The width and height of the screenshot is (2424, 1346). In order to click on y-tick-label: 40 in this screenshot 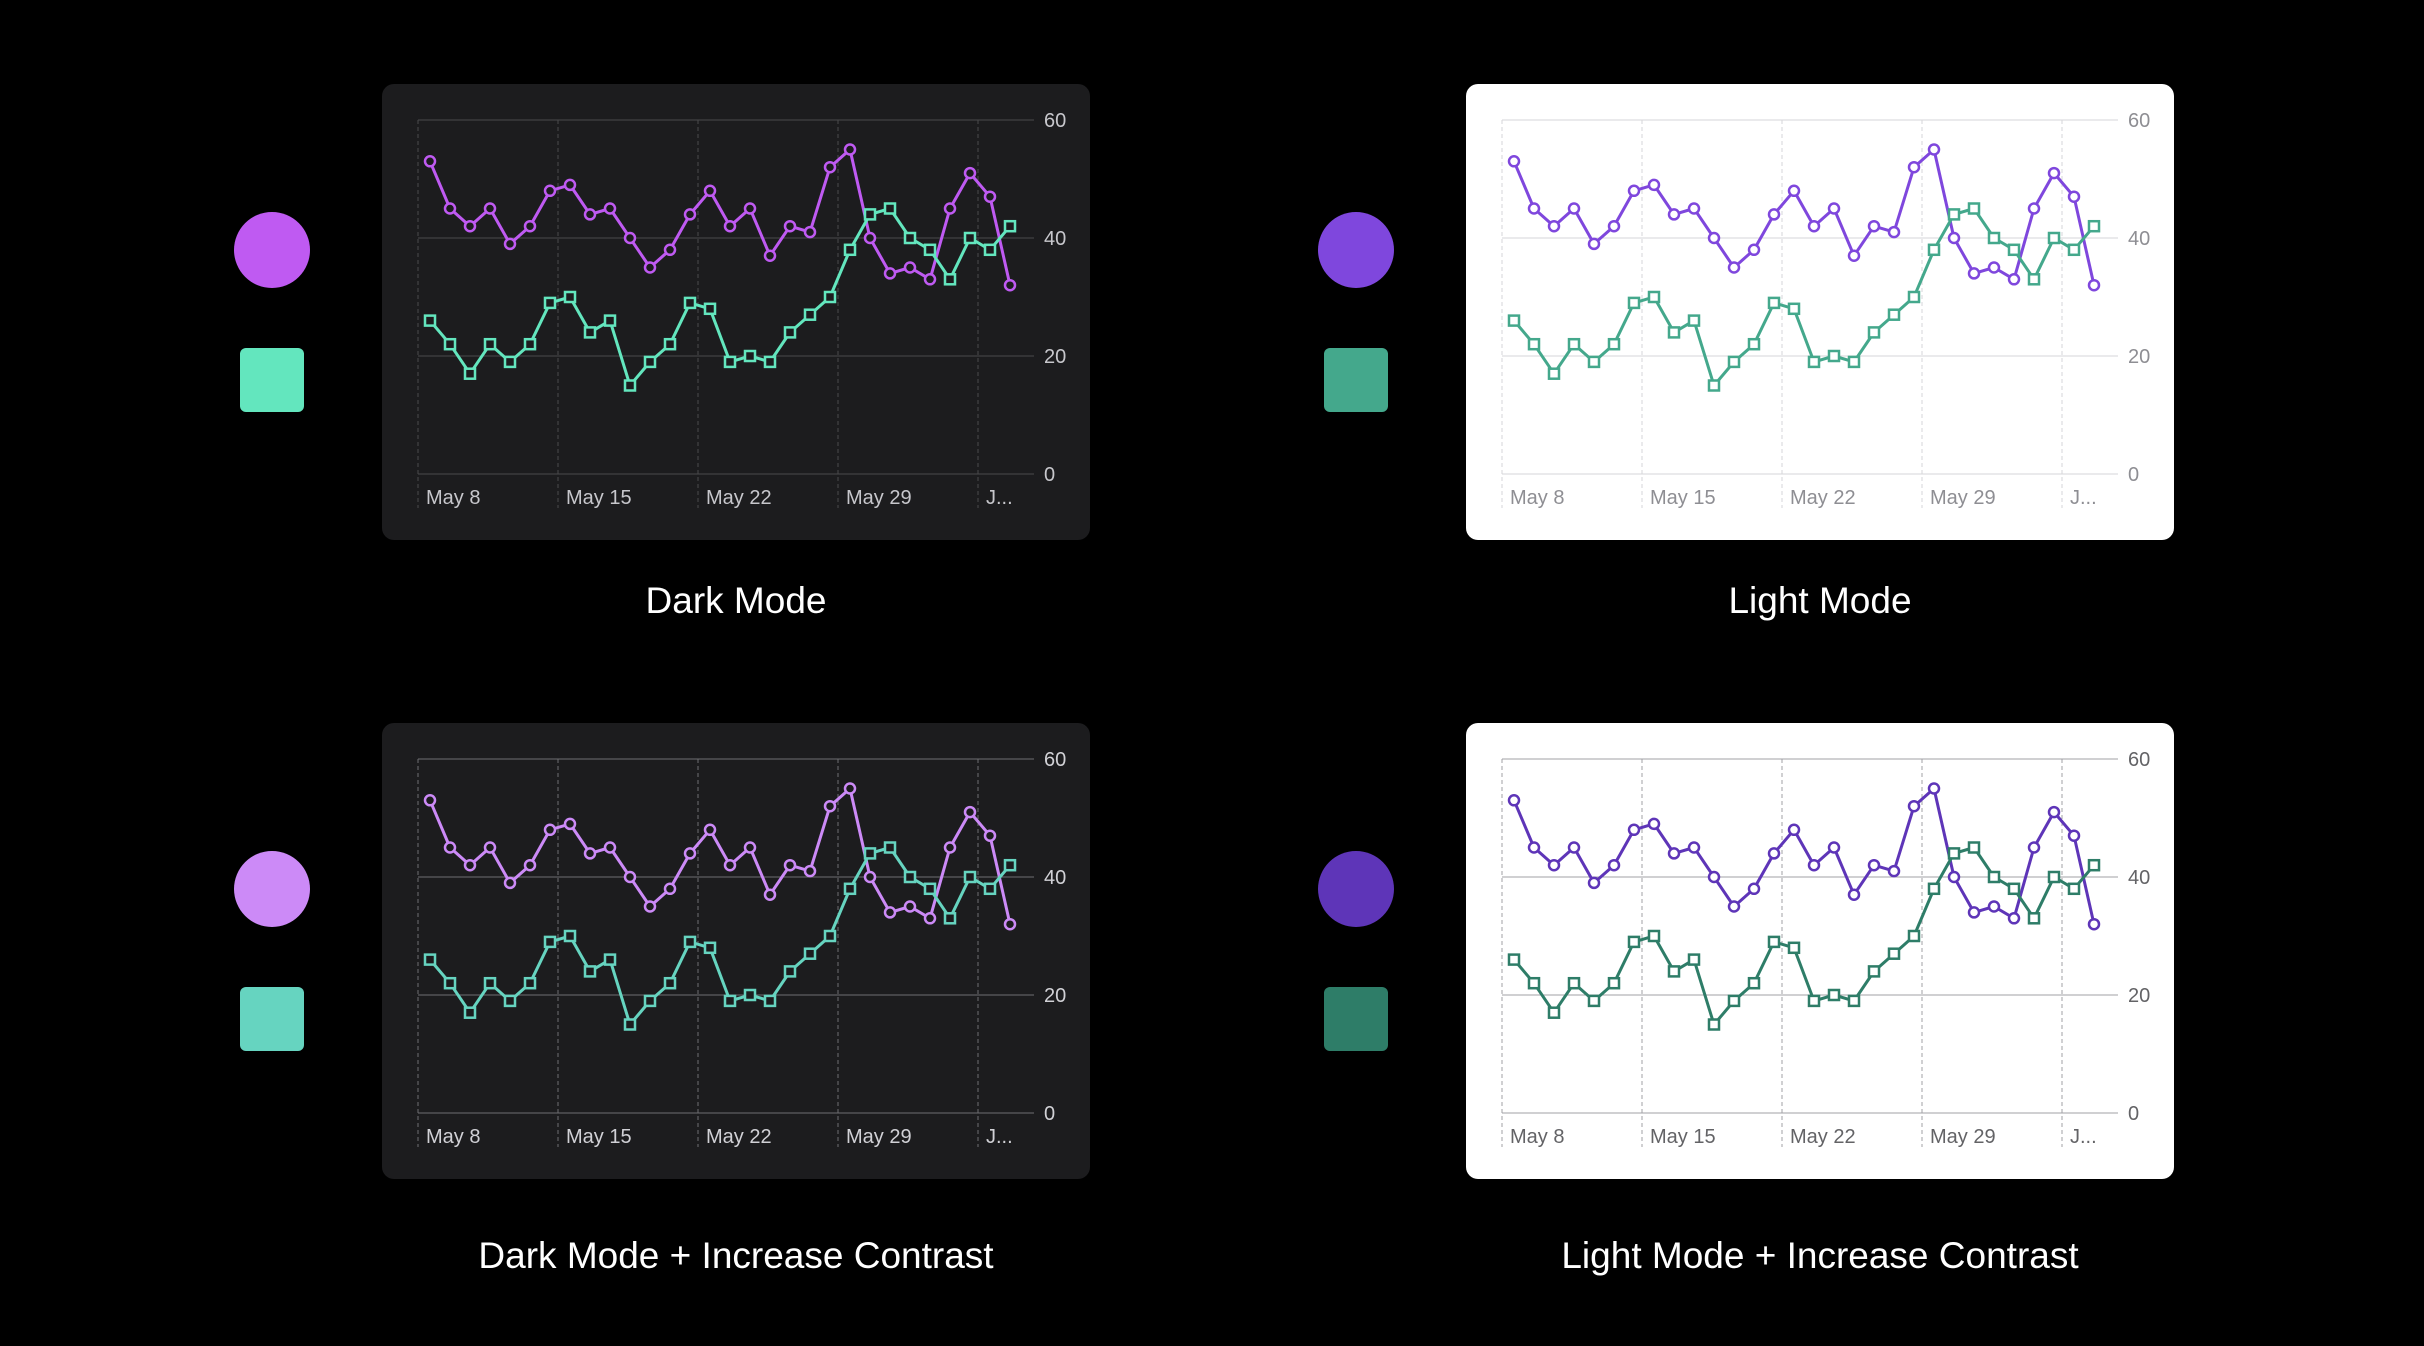, I will do `click(2139, 239)`.